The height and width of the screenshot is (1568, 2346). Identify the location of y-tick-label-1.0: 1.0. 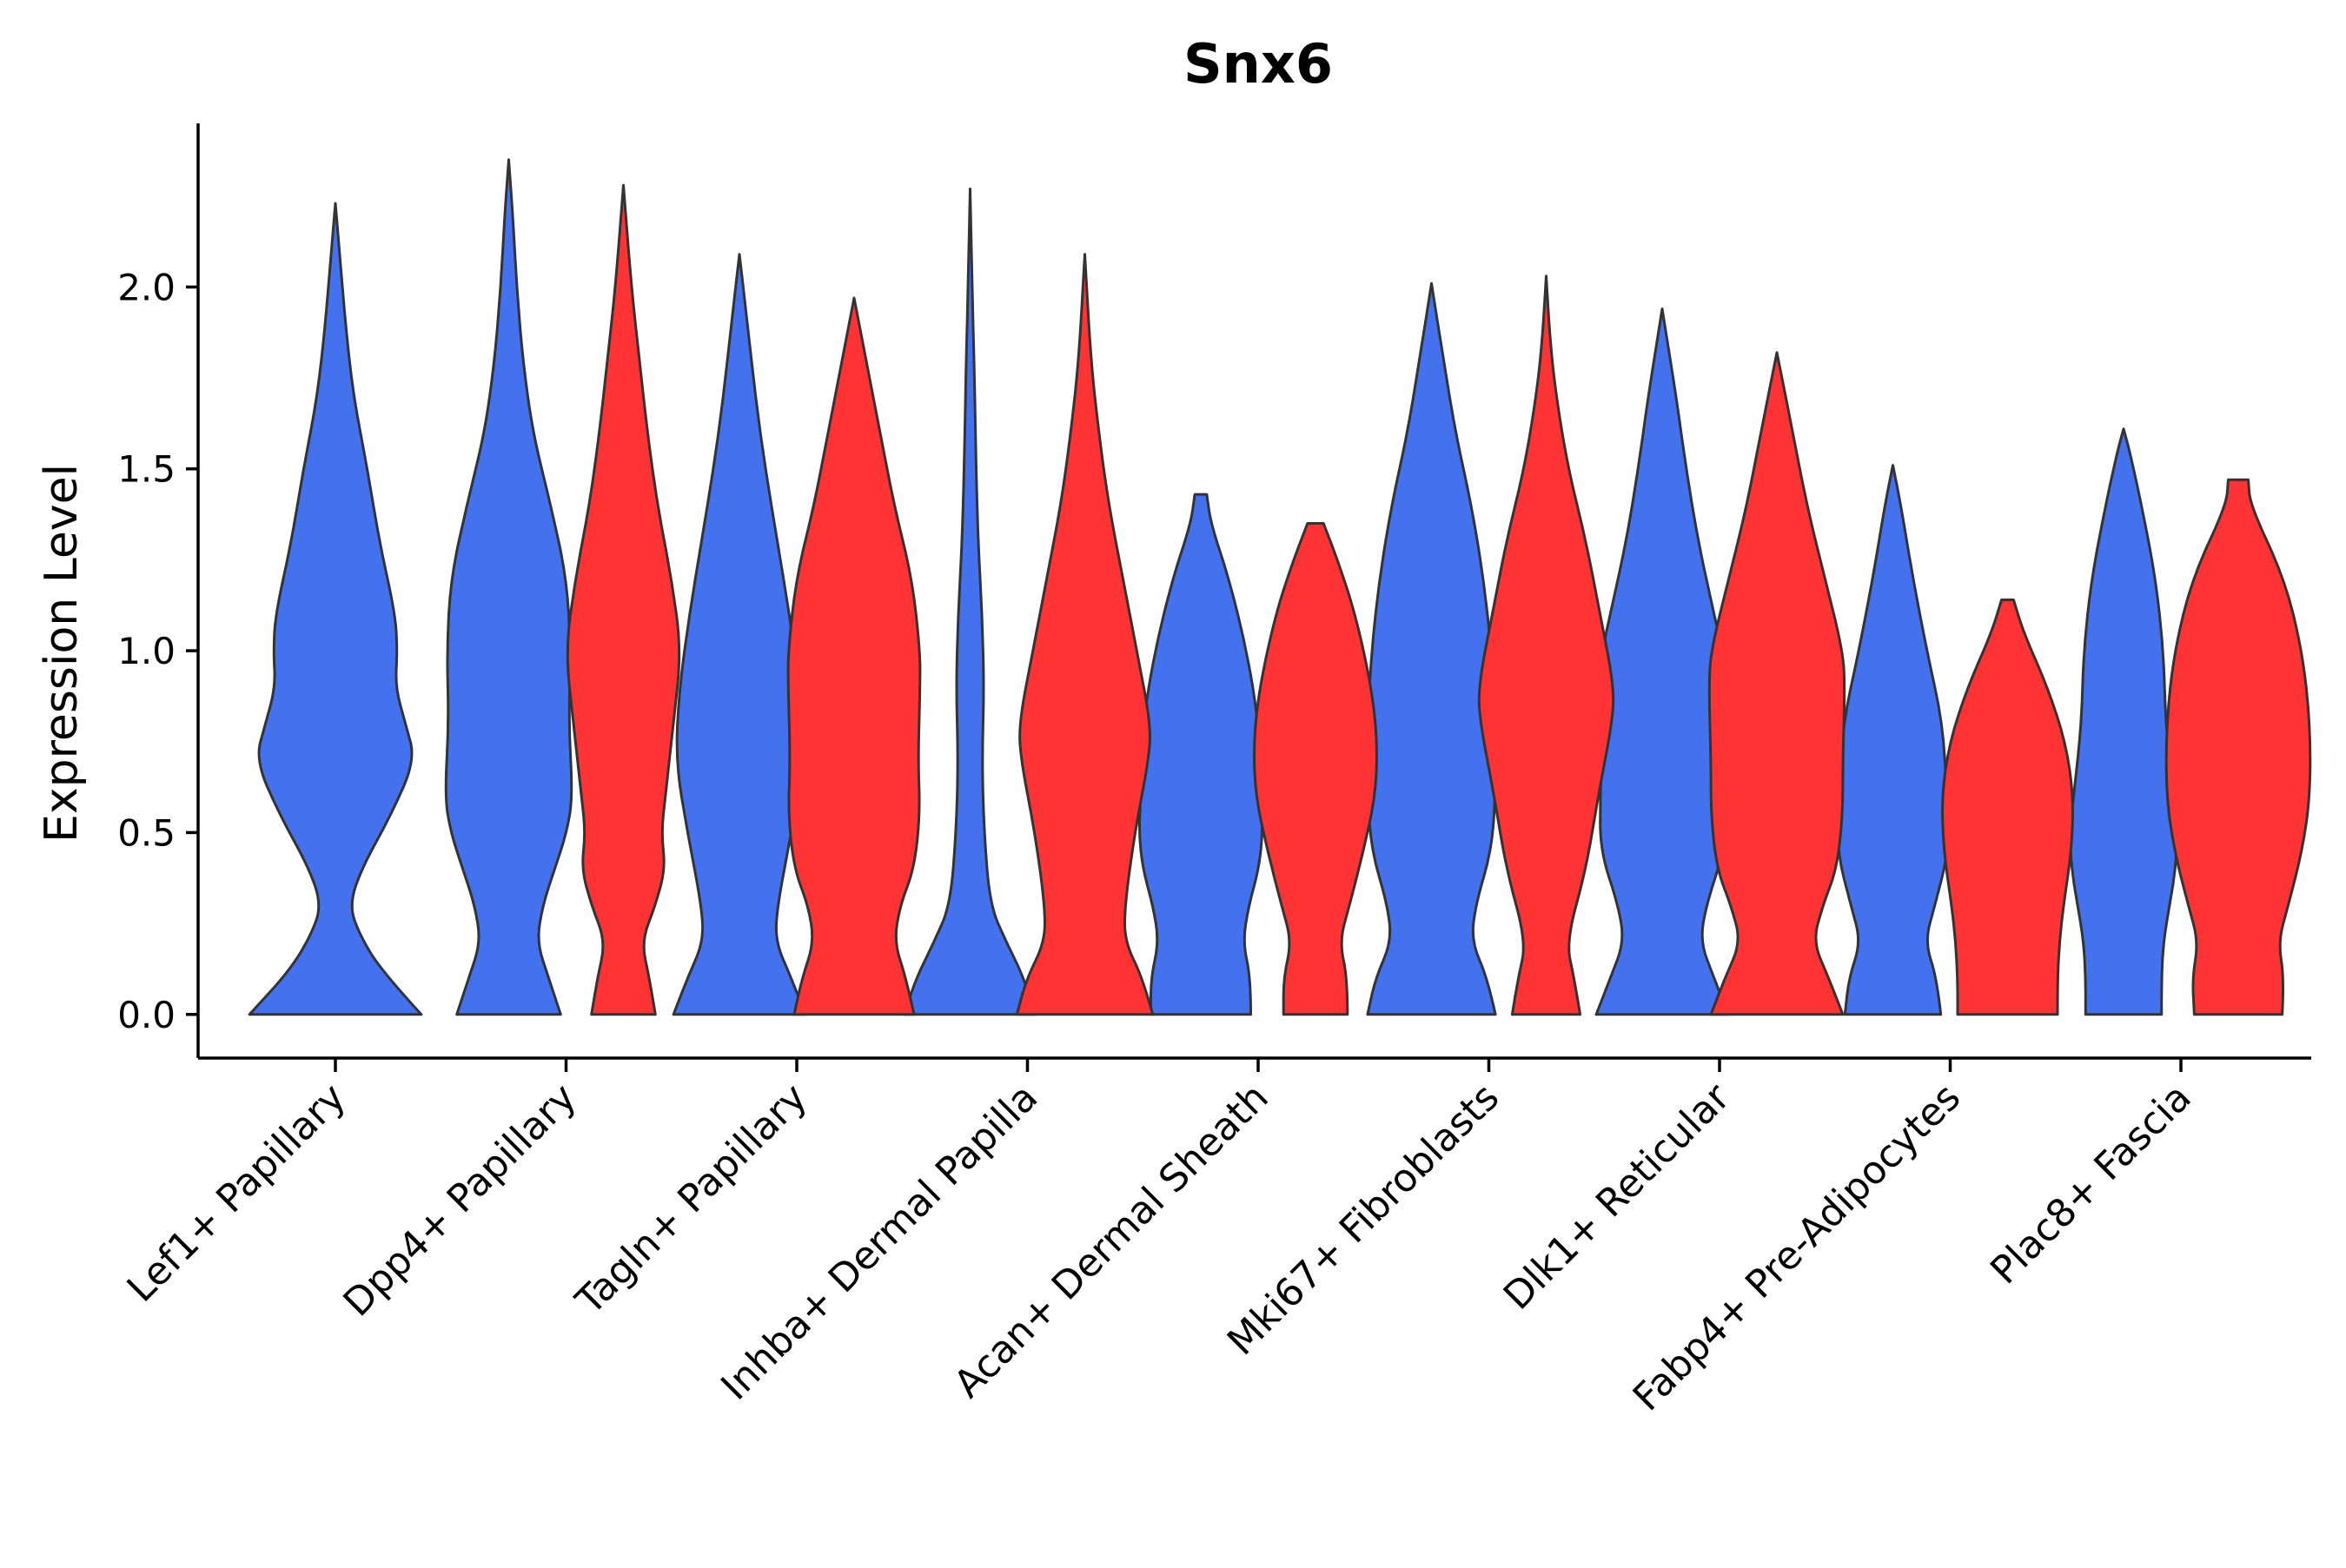
(146, 651).